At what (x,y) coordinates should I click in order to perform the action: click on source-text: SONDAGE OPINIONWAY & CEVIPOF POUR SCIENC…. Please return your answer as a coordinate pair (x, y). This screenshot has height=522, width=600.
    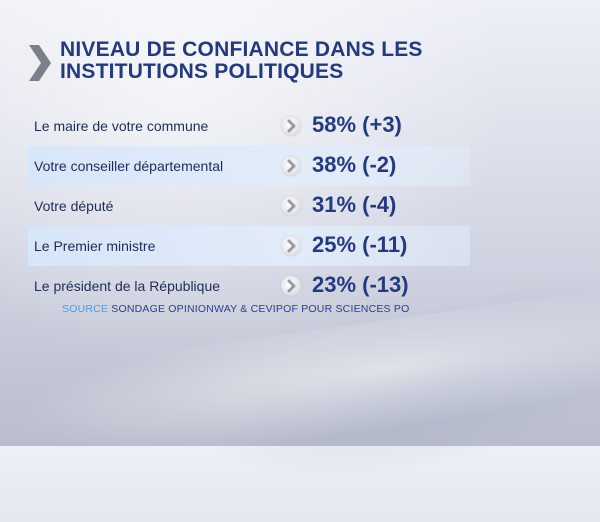
    Looking at the image, I should click on (260, 309).